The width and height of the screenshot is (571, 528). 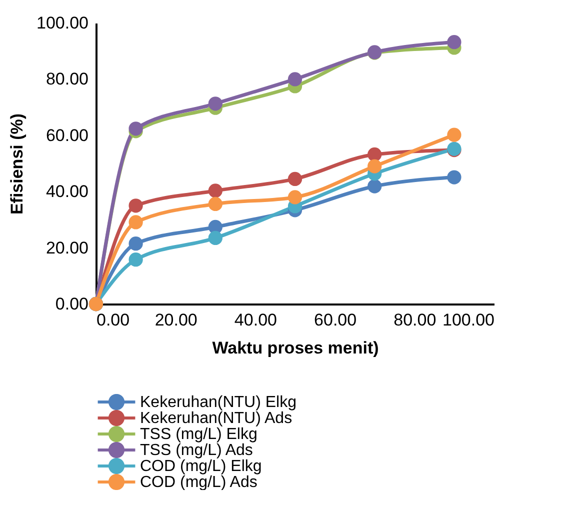 What do you see at coordinates (199, 482) in the screenshot?
I see `legend-label: COD (mg/L) Ads` at bounding box center [199, 482].